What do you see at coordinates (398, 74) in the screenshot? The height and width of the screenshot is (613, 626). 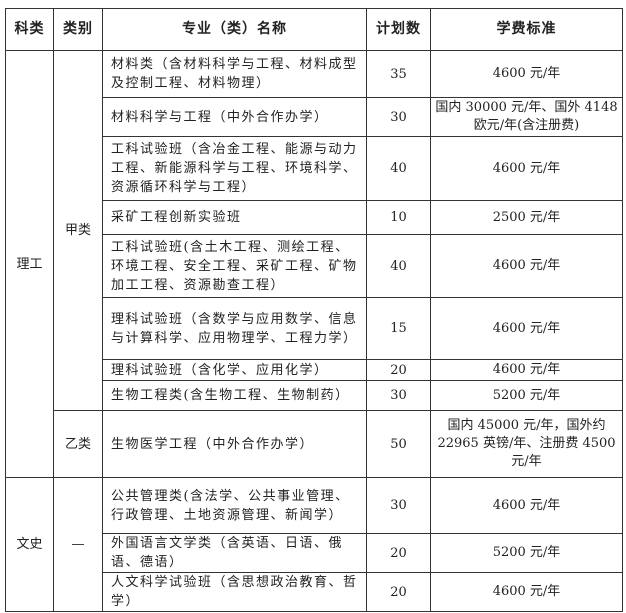 I see `plan-cell: 35` at bounding box center [398, 74].